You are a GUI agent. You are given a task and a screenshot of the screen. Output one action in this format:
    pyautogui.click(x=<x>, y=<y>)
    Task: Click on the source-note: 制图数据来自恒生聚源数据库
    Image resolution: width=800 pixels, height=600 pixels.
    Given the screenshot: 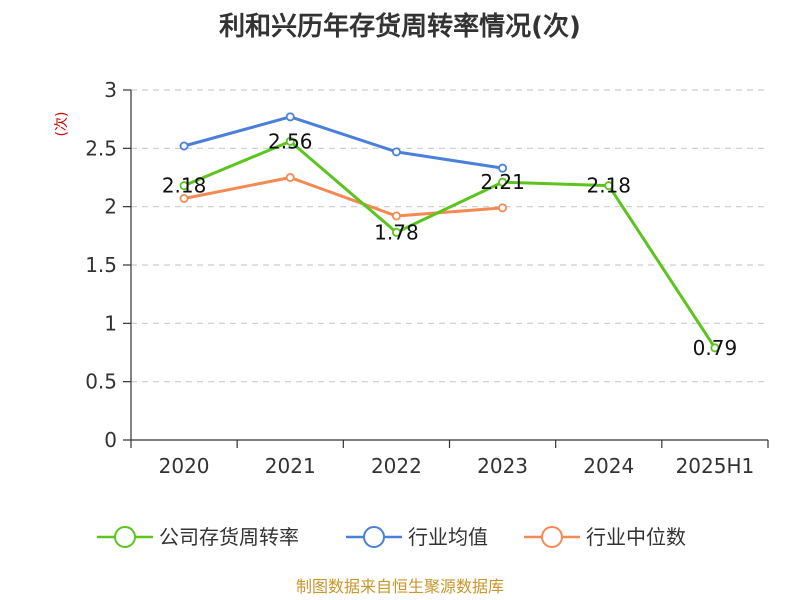 What is the action you would take?
    pyautogui.click(x=400, y=586)
    